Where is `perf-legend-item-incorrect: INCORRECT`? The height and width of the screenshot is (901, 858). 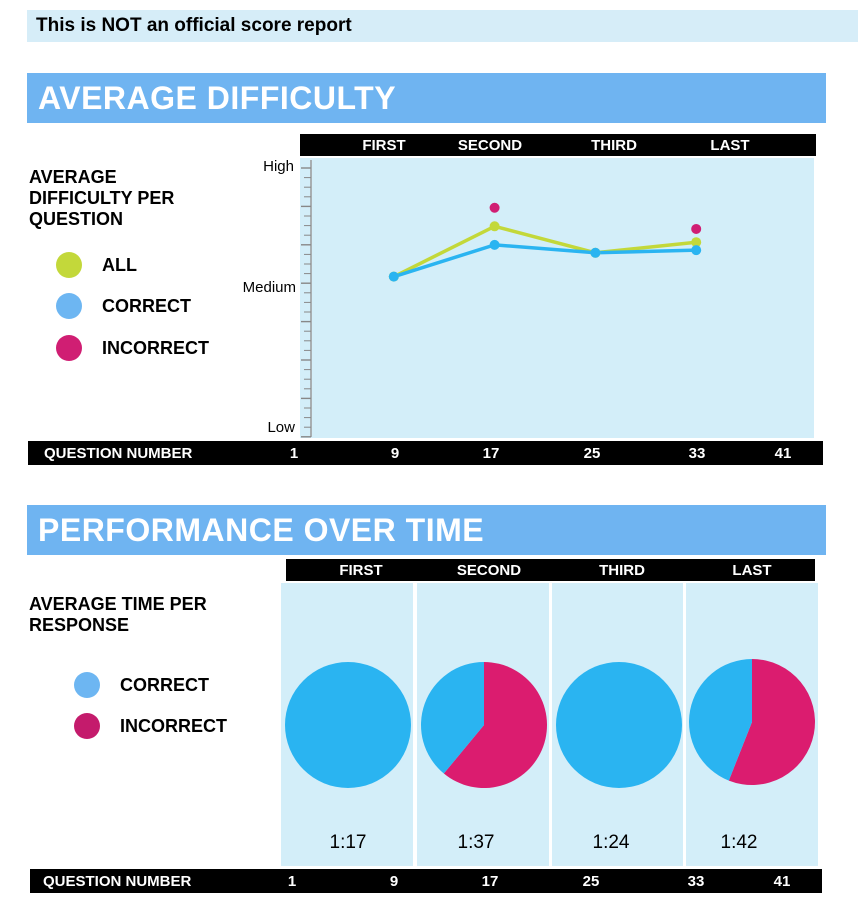 perf-legend-item-incorrect: INCORRECT is located at coordinates (150, 726).